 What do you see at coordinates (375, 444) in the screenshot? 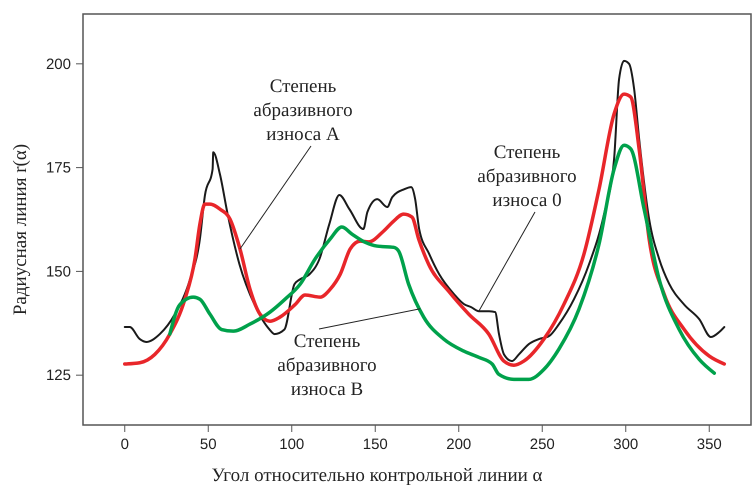
I see `x-tick-label: 150` at bounding box center [375, 444].